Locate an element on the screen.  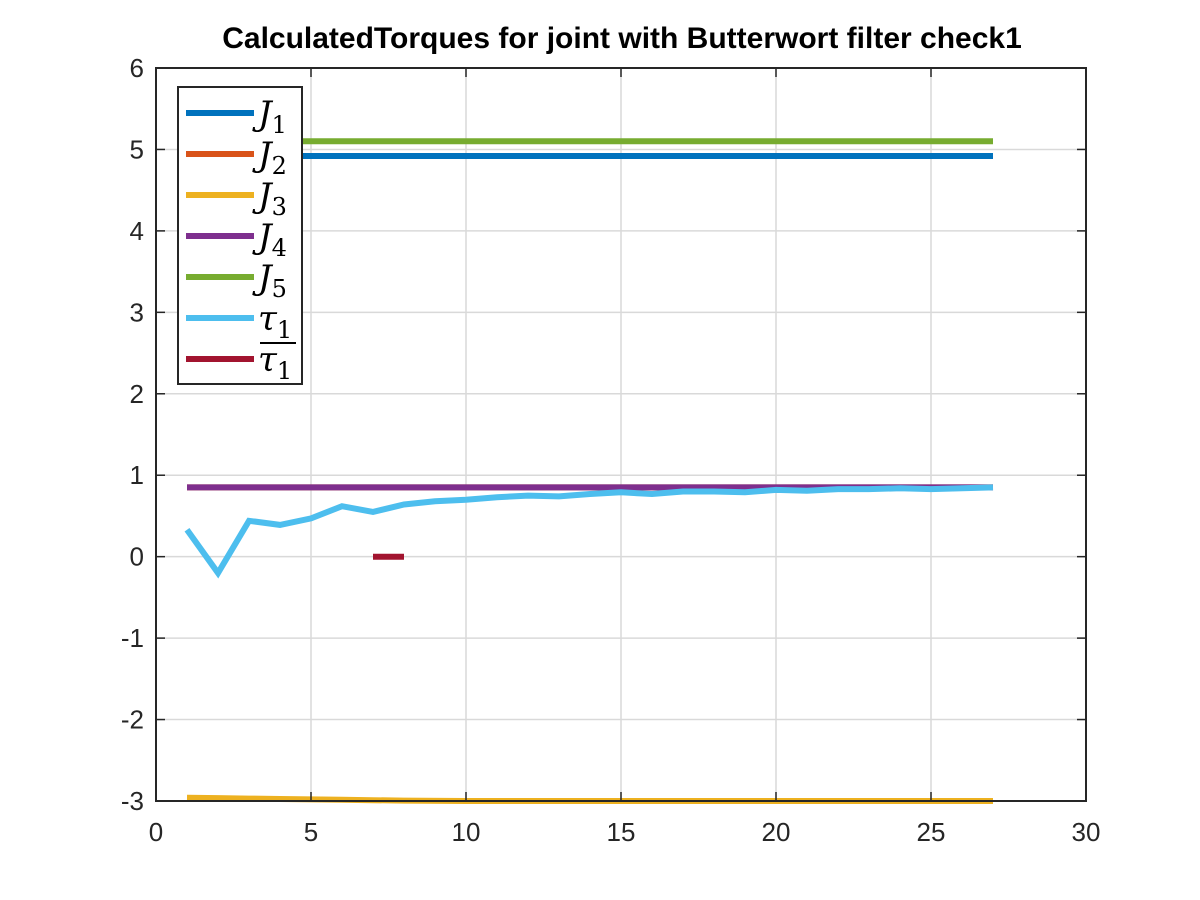
y-tick-label: -1 is located at coordinates (132, 638).